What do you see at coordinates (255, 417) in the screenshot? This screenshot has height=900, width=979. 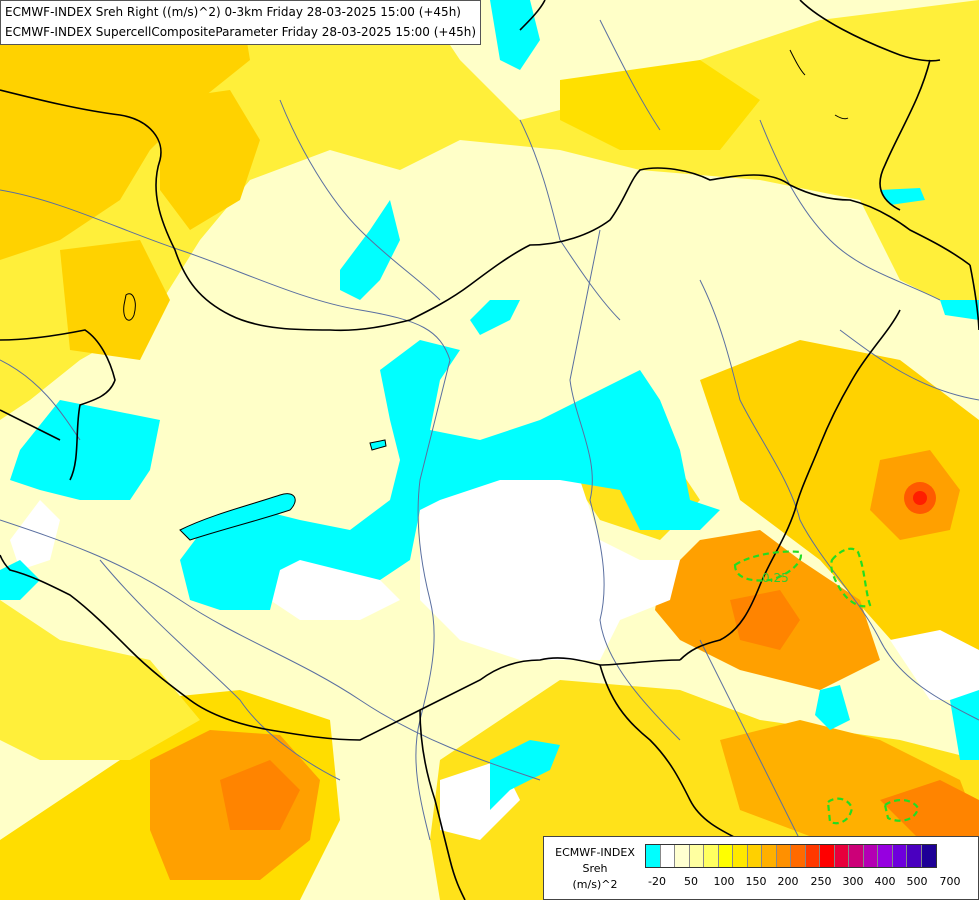 I see `lakes` at bounding box center [255, 417].